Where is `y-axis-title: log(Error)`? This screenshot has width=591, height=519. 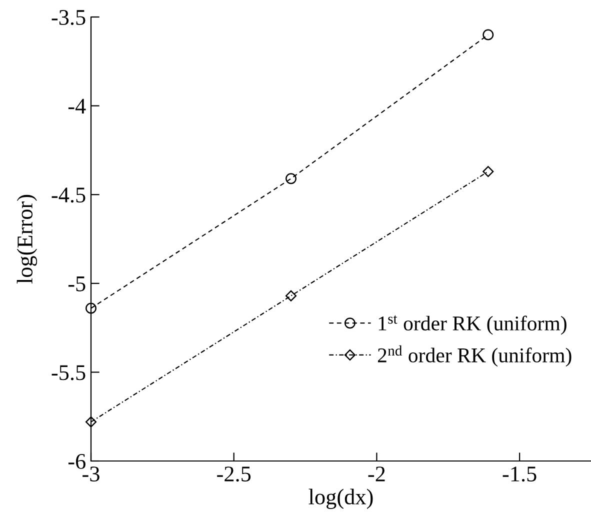
y-axis-title: log(Error) is located at coordinates (27, 239).